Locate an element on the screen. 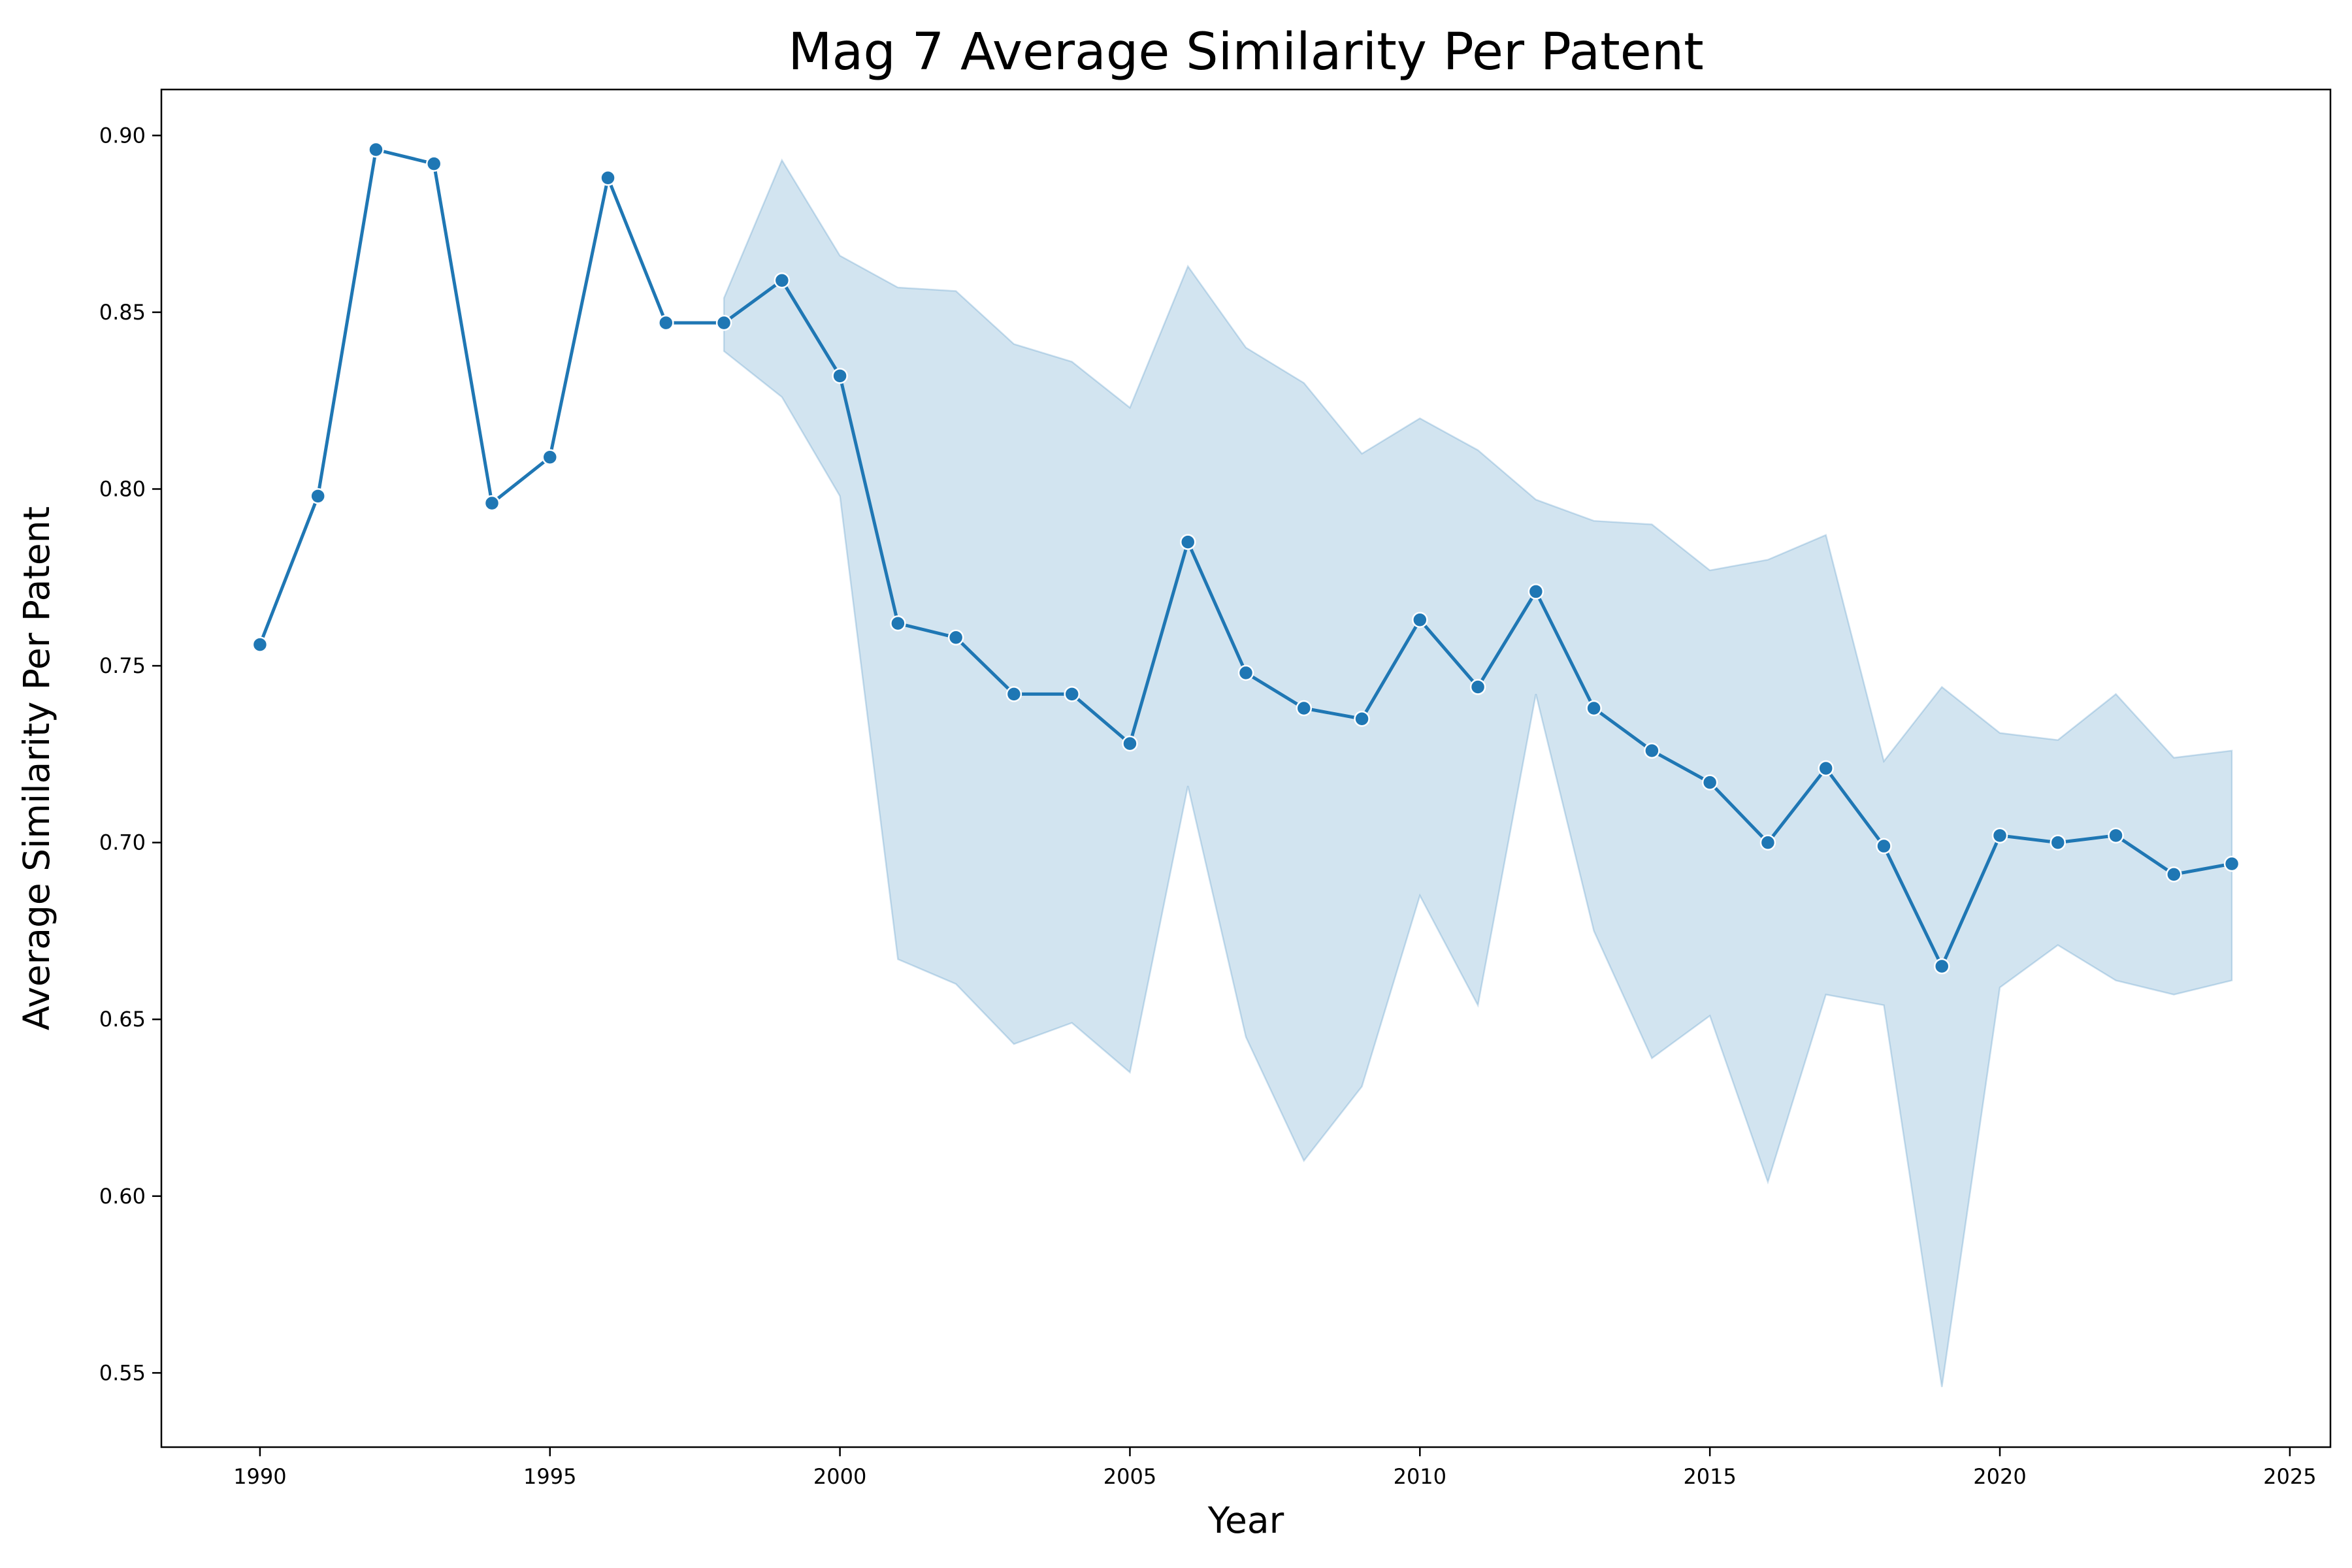 This screenshot has height=1568, width=2352. data-point-2015 is located at coordinates (1710, 783).